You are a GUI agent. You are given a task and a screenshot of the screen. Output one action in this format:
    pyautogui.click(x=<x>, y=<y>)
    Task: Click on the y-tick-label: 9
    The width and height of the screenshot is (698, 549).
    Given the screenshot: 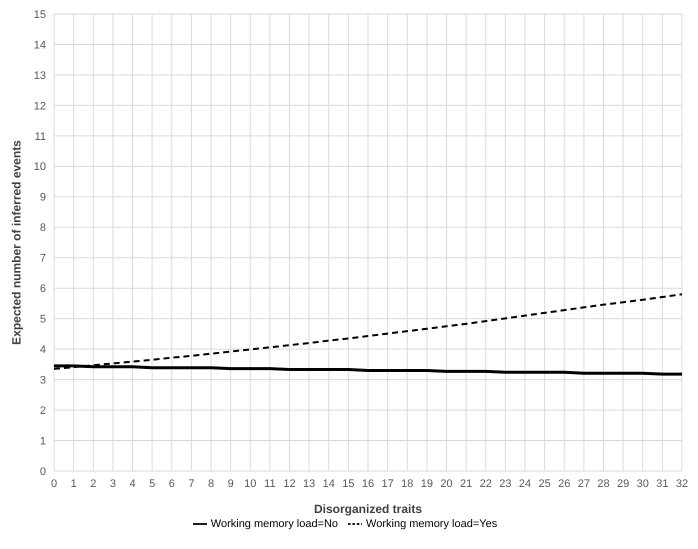 What is the action you would take?
    pyautogui.click(x=43, y=198)
    